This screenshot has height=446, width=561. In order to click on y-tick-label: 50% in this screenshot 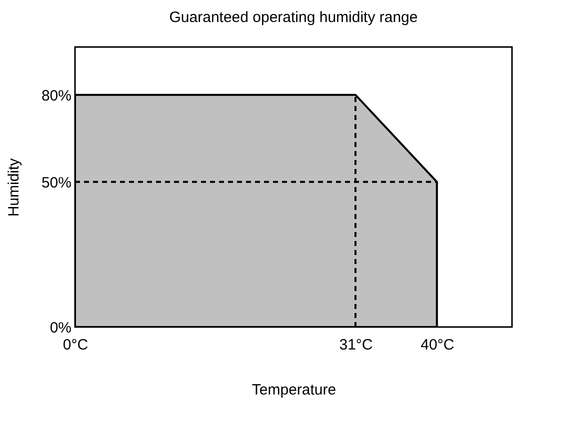, I will do `click(56, 183)`.